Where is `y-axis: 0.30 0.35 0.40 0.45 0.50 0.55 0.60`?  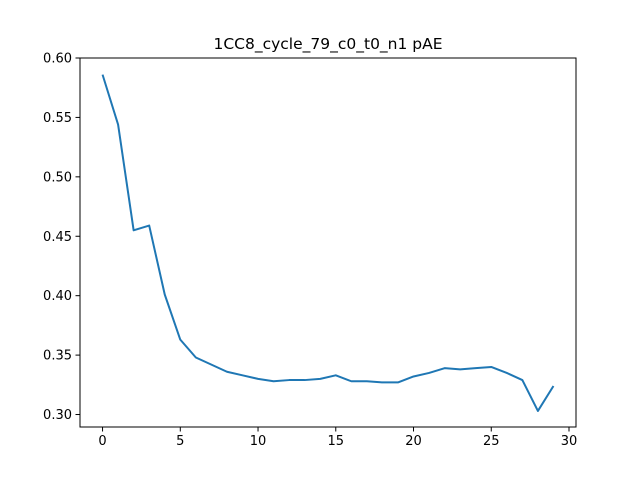
y-axis: 0.30 0.35 0.40 0.45 0.50 0.55 0.60 is located at coordinates (61, 237).